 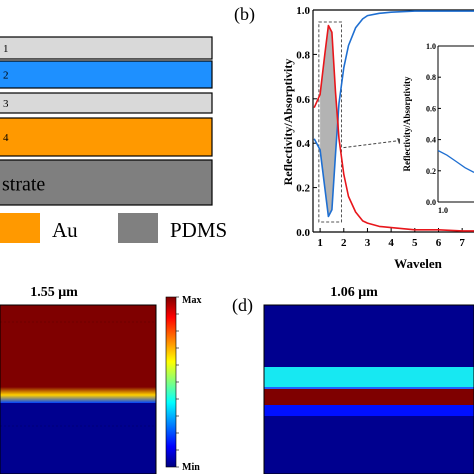 What do you see at coordinates (443, 210) in the screenshot?
I see `inset-x-tick-label: 1.0` at bounding box center [443, 210].